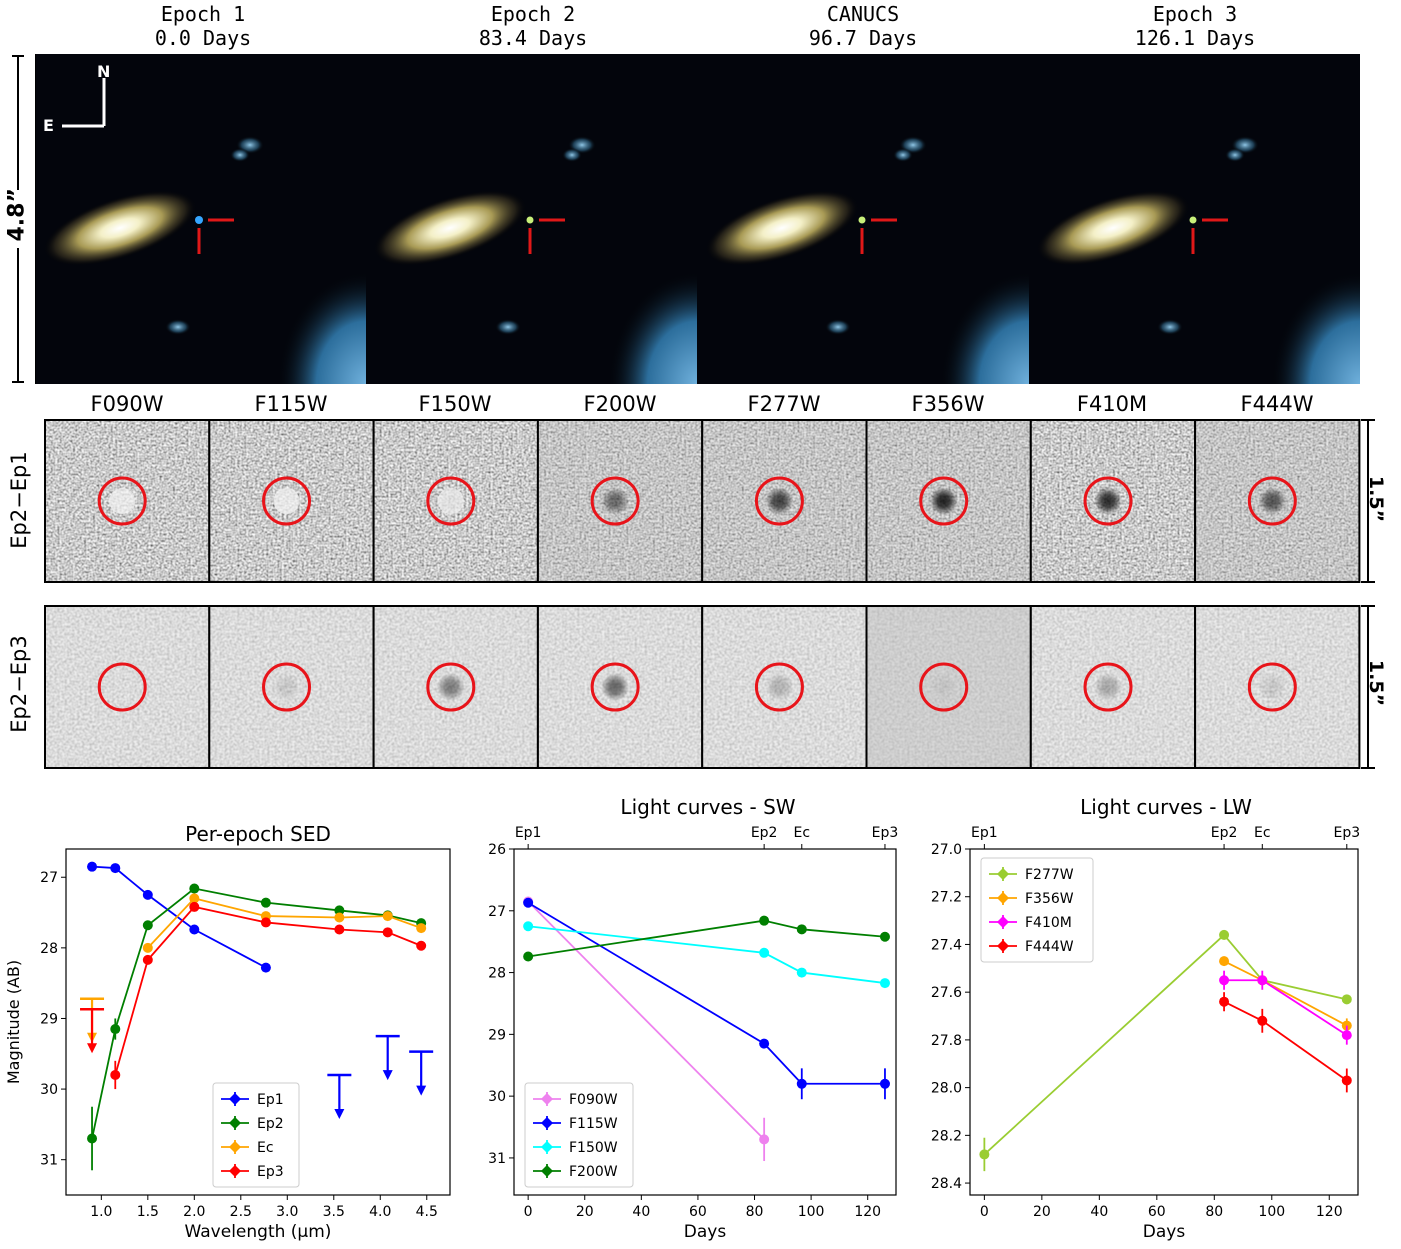  Describe the element at coordinates (127, 687) in the screenshot. I see `diff-cell-2-f090w` at that location.